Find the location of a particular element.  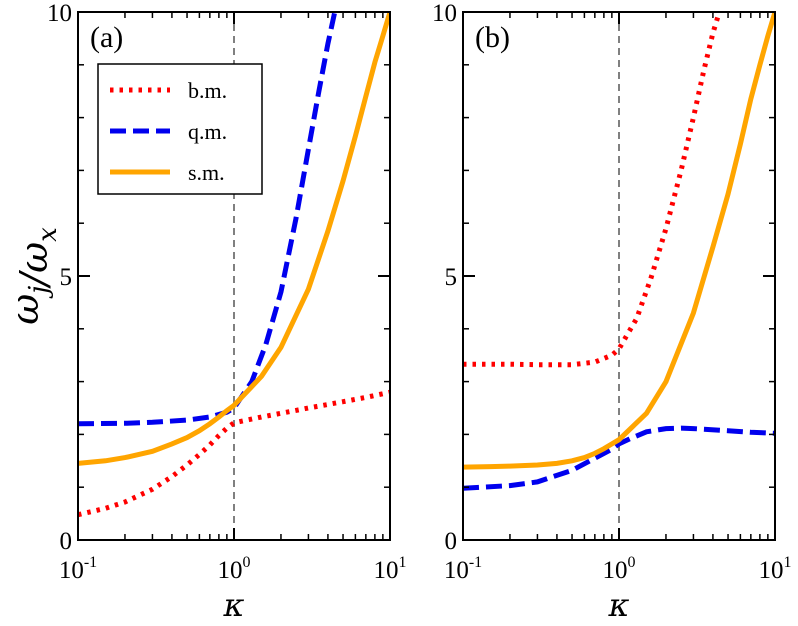

panel-label: (a) is located at coordinates (106, 37).